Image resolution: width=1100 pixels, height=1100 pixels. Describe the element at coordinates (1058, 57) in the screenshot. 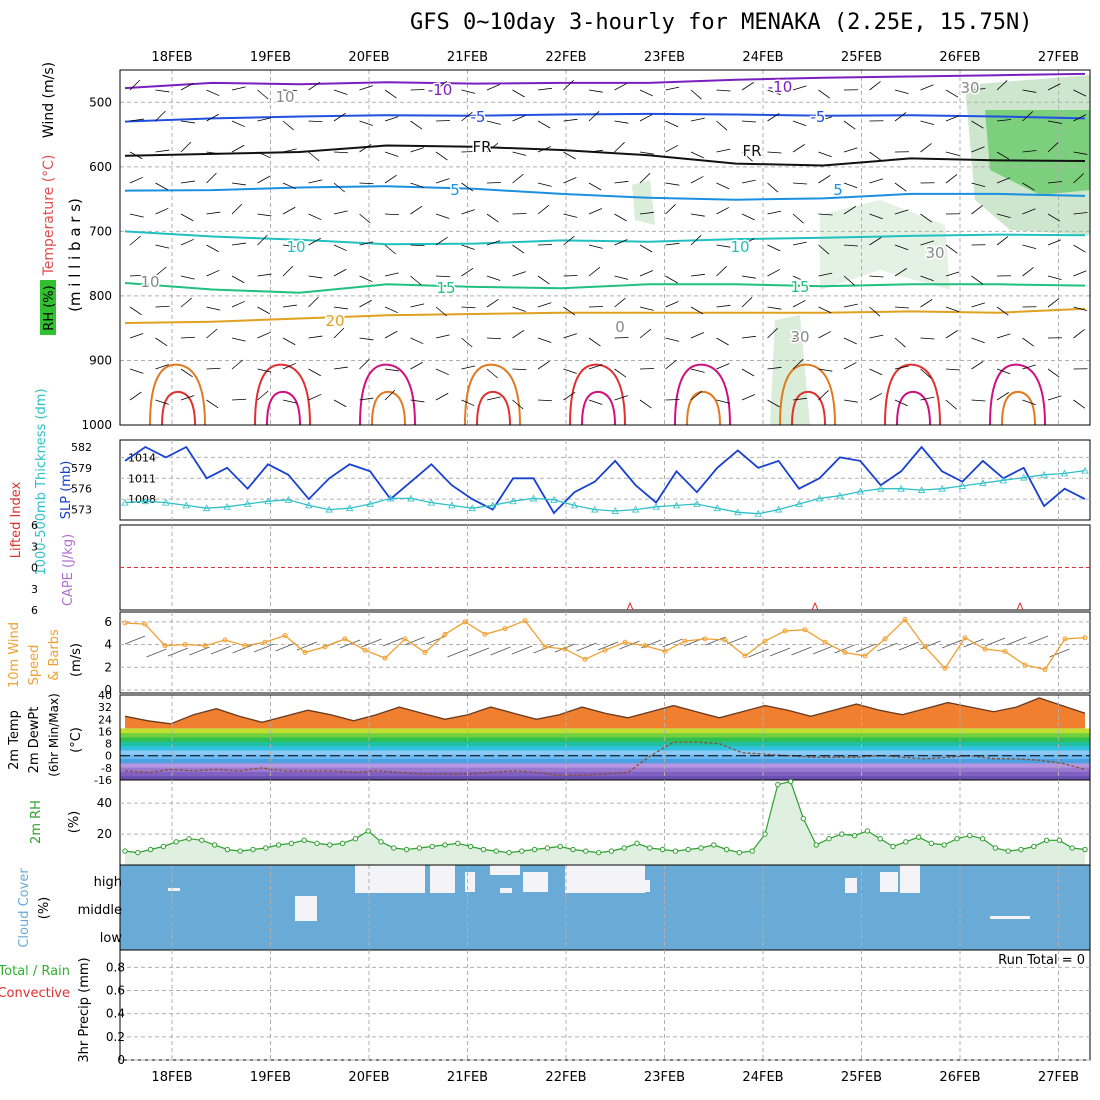

I see `day-label-top: 27FEB` at that location.